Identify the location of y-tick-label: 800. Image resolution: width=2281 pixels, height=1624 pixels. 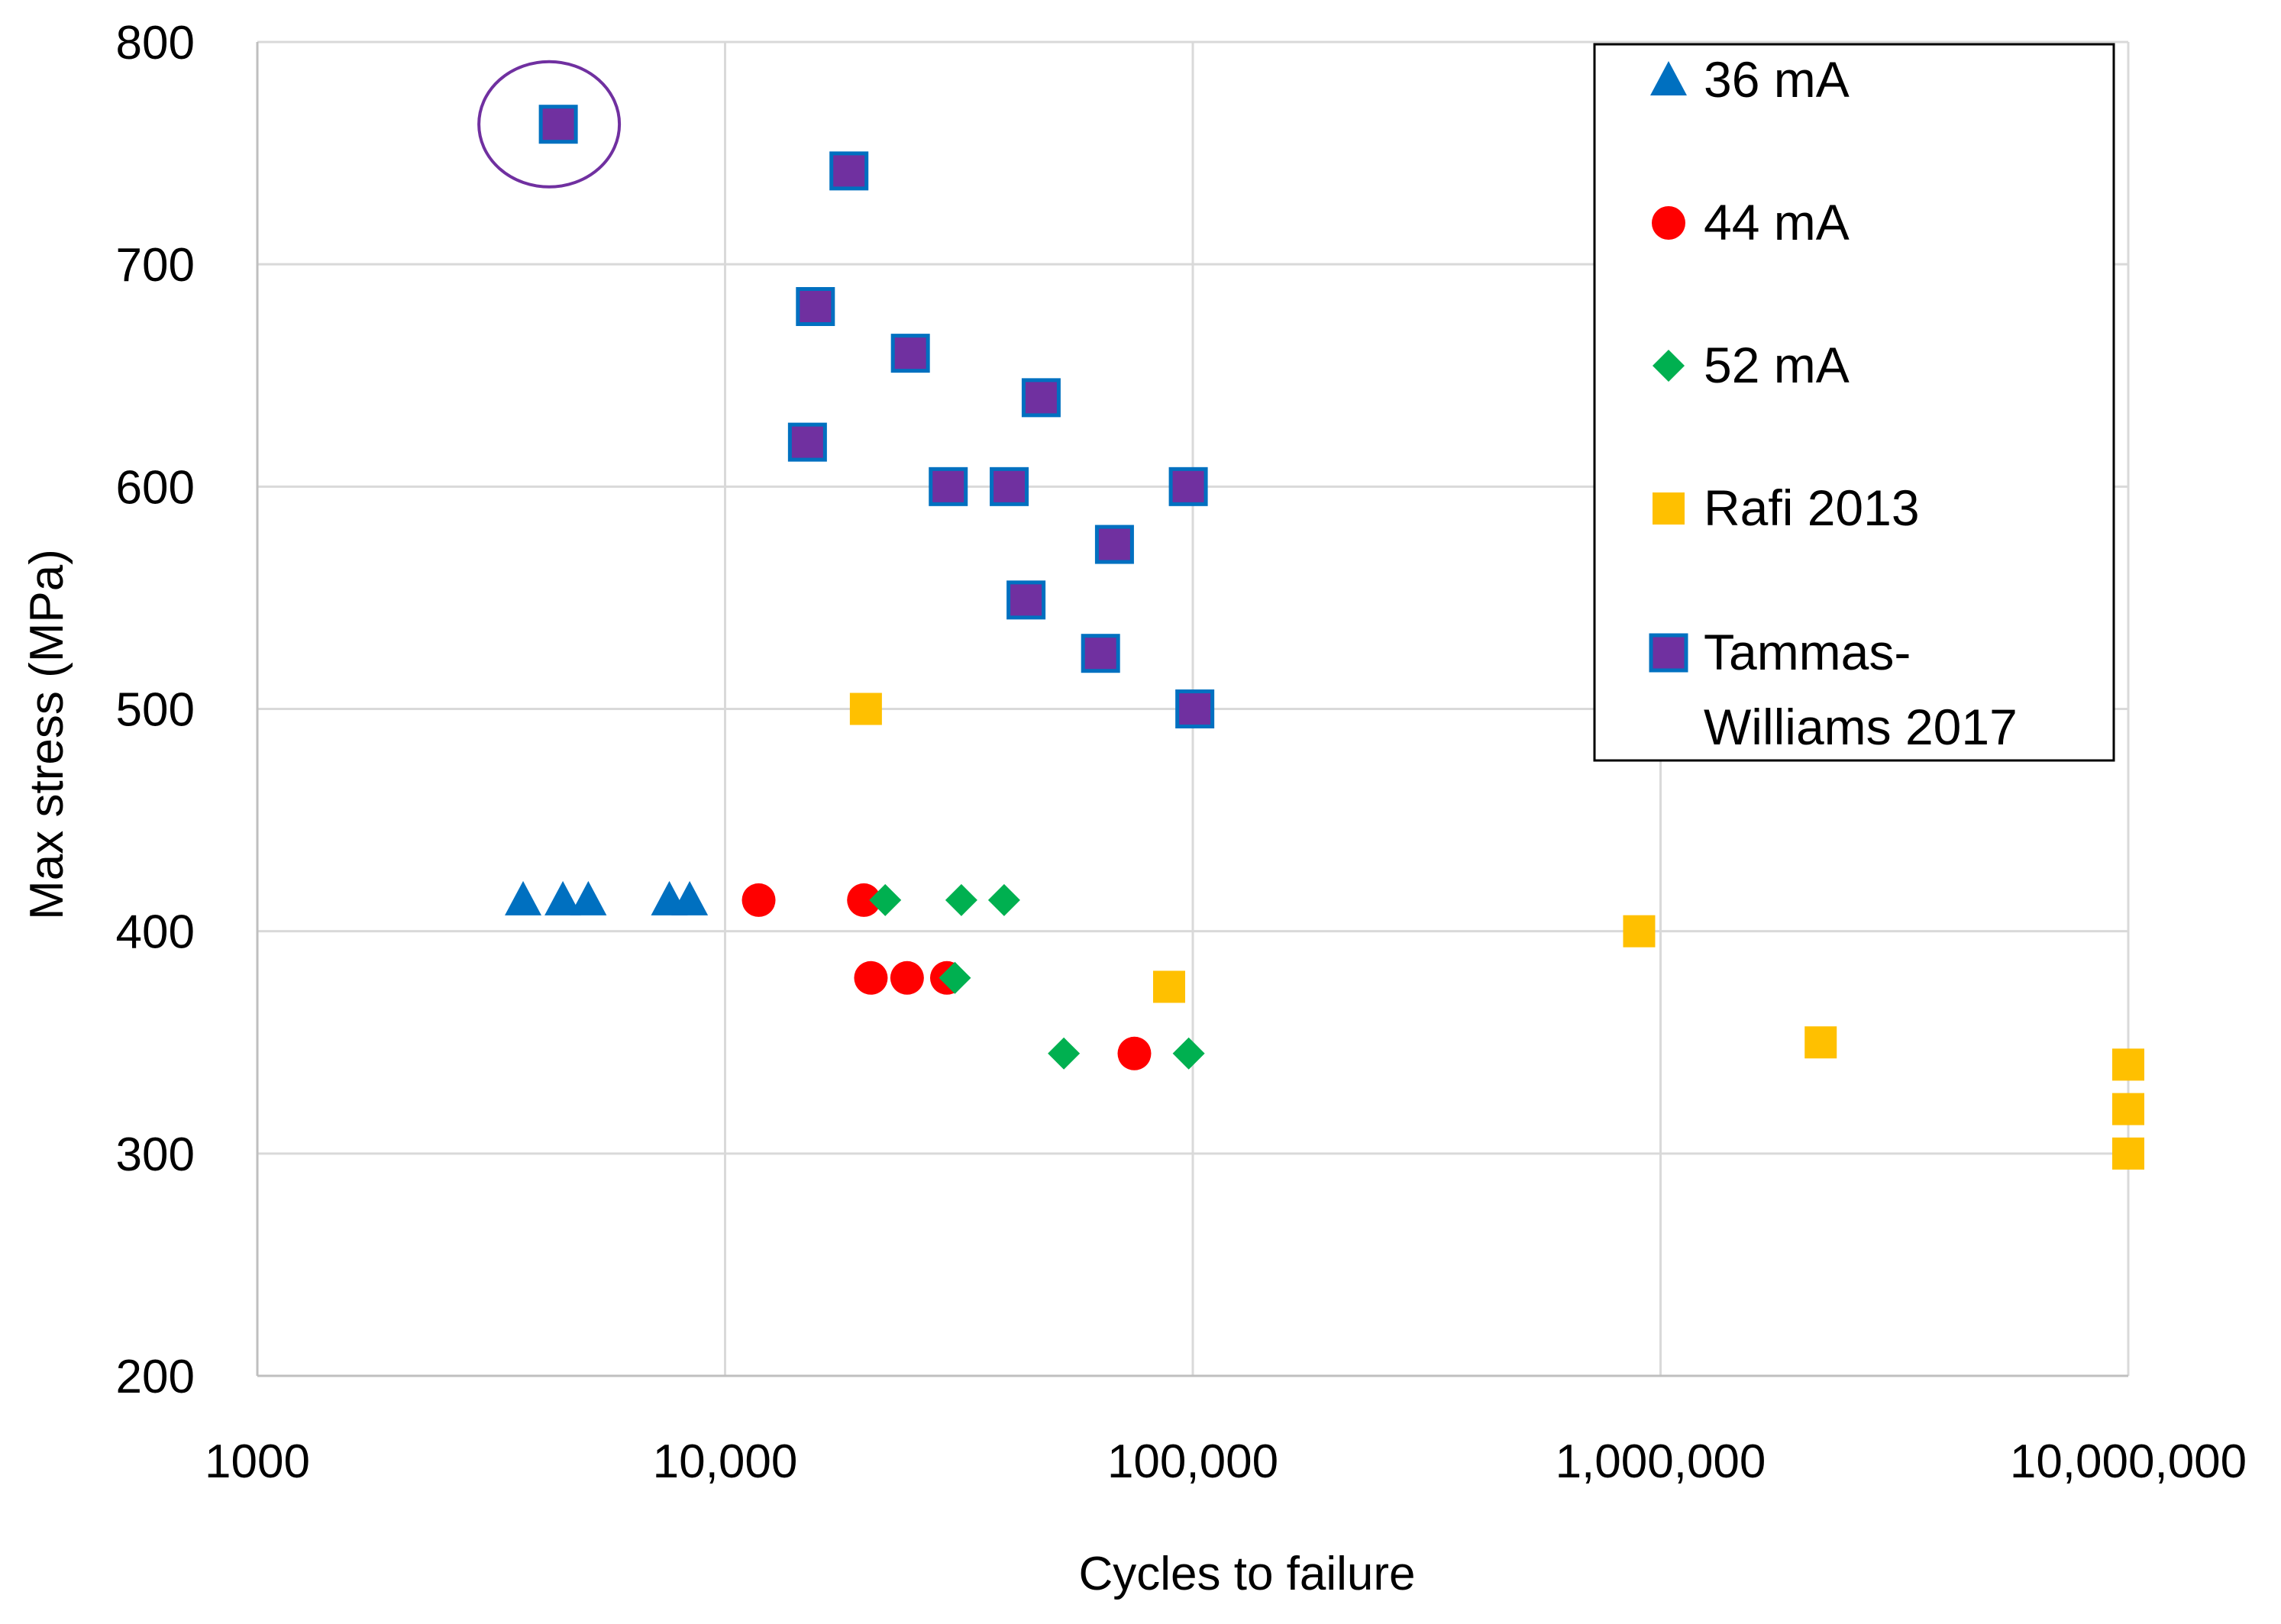
(155, 43).